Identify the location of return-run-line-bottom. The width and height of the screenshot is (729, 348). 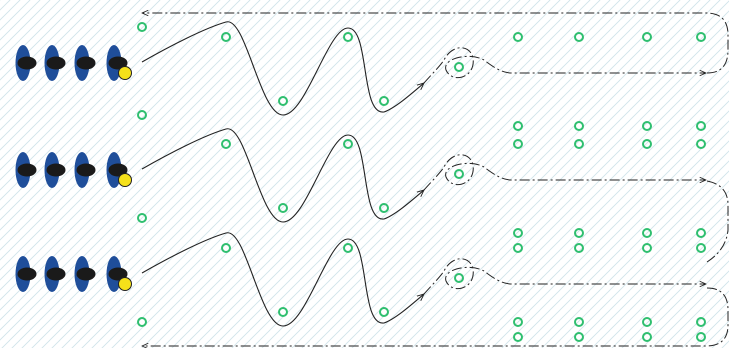
(435, 316).